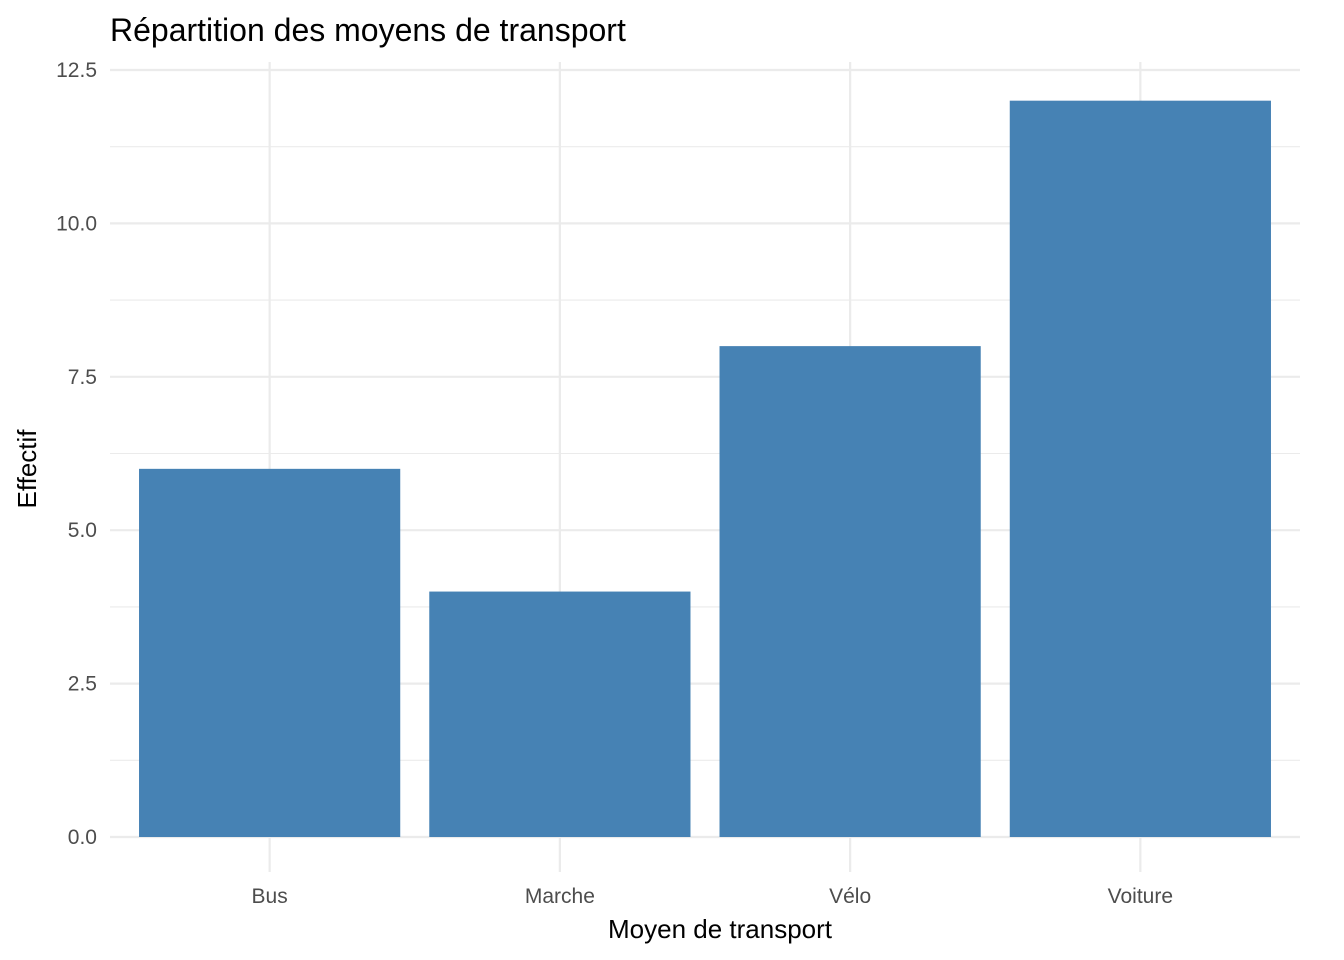 Image resolution: width=1344 pixels, height=960 pixels. Describe the element at coordinates (82, 530) in the screenshot. I see `y-tick-label: 5.0` at that location.